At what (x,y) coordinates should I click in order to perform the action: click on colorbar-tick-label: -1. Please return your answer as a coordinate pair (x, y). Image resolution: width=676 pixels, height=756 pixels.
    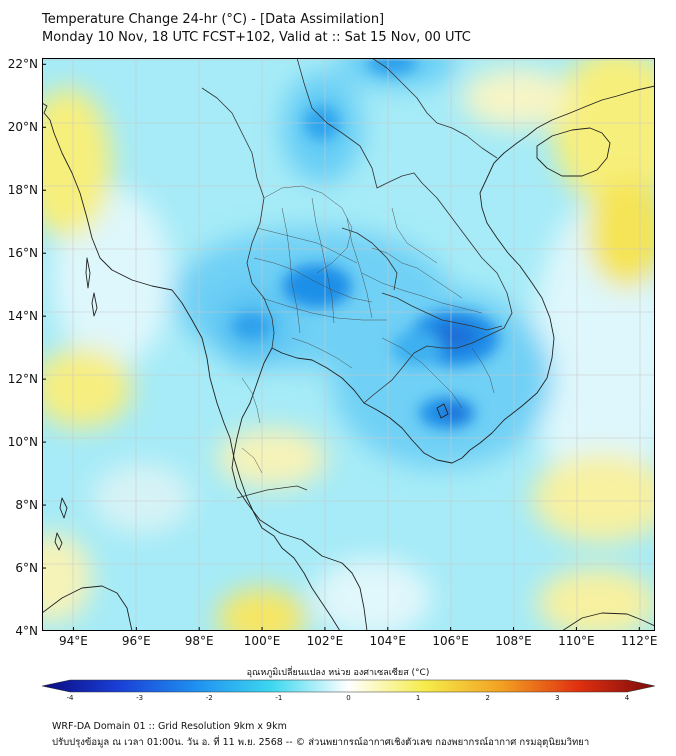
    Looking at the image, I should click on (279, 698).